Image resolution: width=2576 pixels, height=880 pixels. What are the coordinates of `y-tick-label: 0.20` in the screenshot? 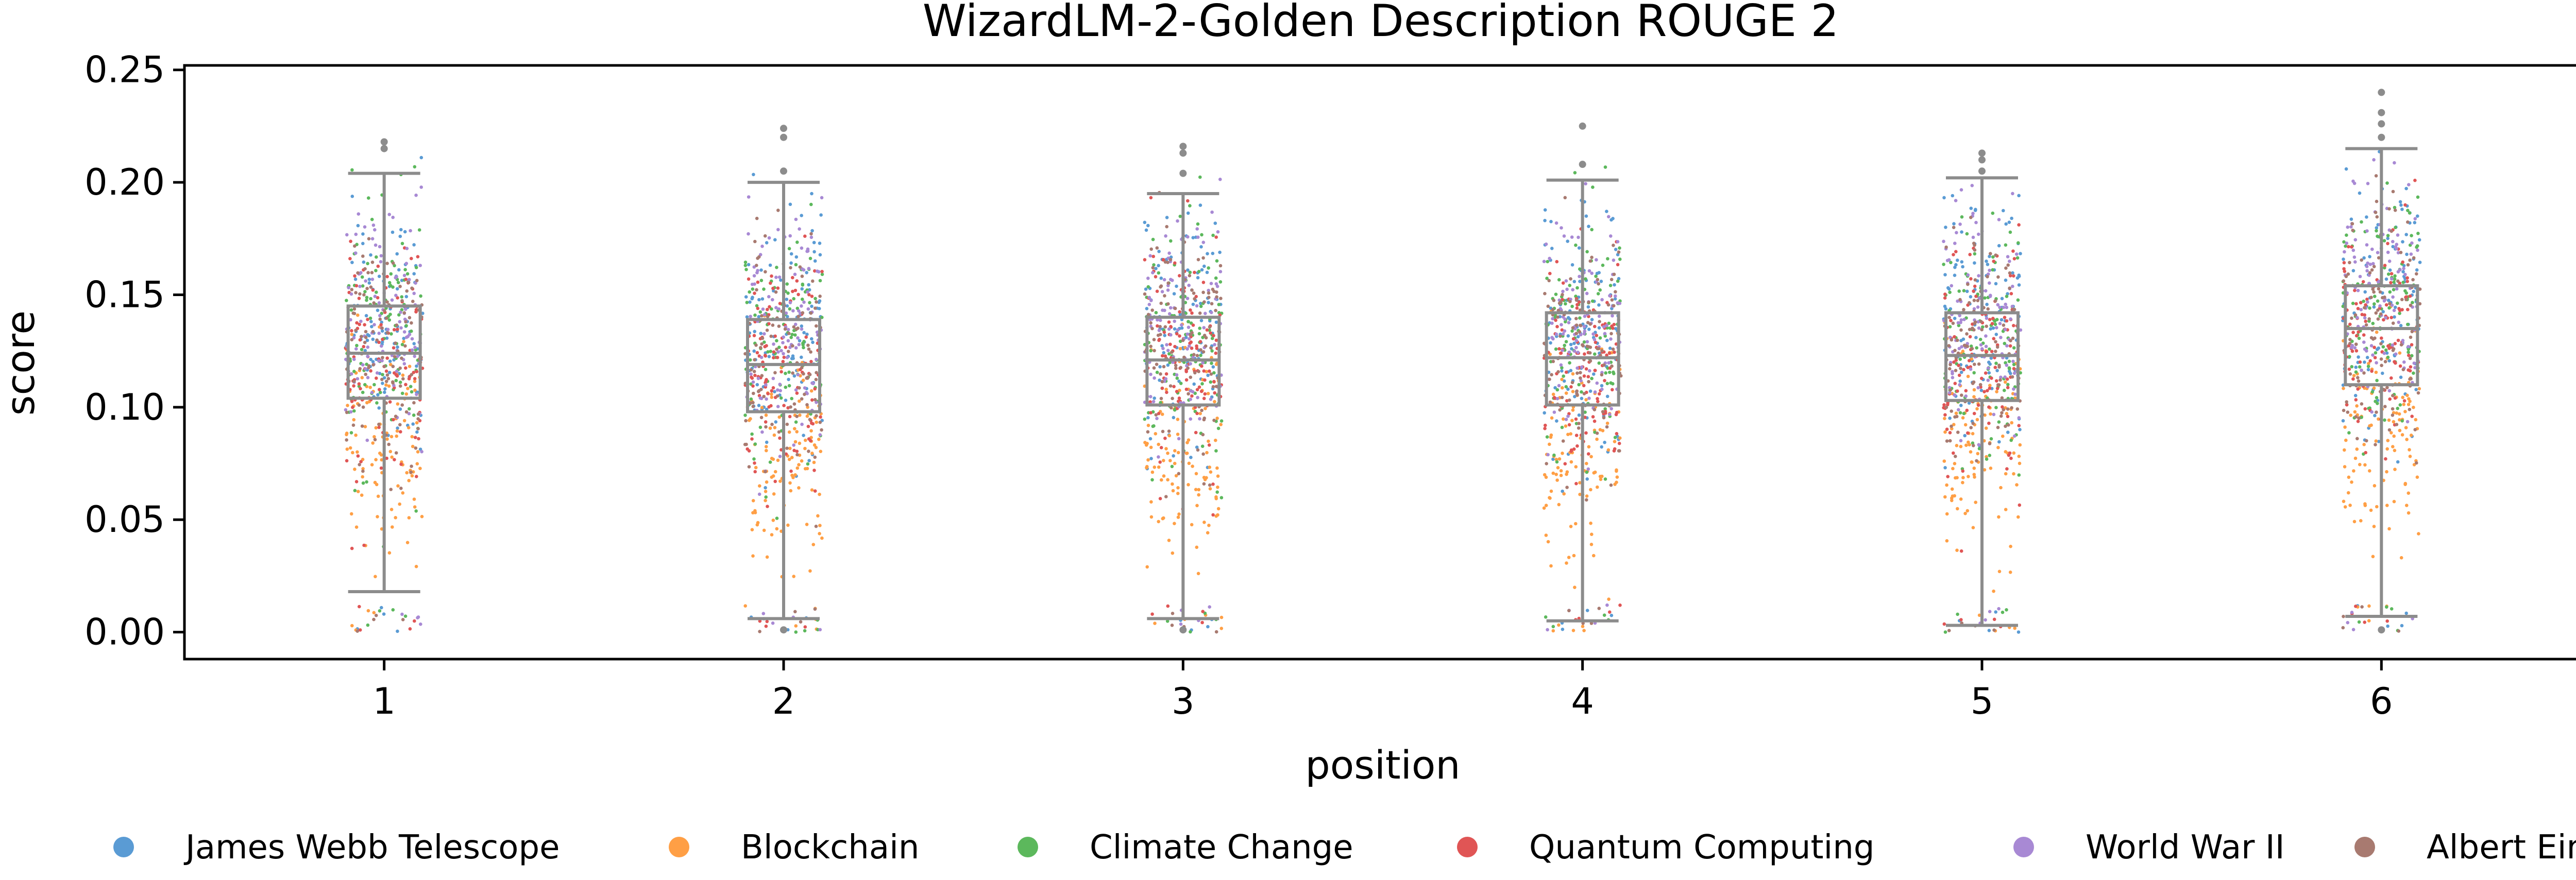 It's located at (124, 182).